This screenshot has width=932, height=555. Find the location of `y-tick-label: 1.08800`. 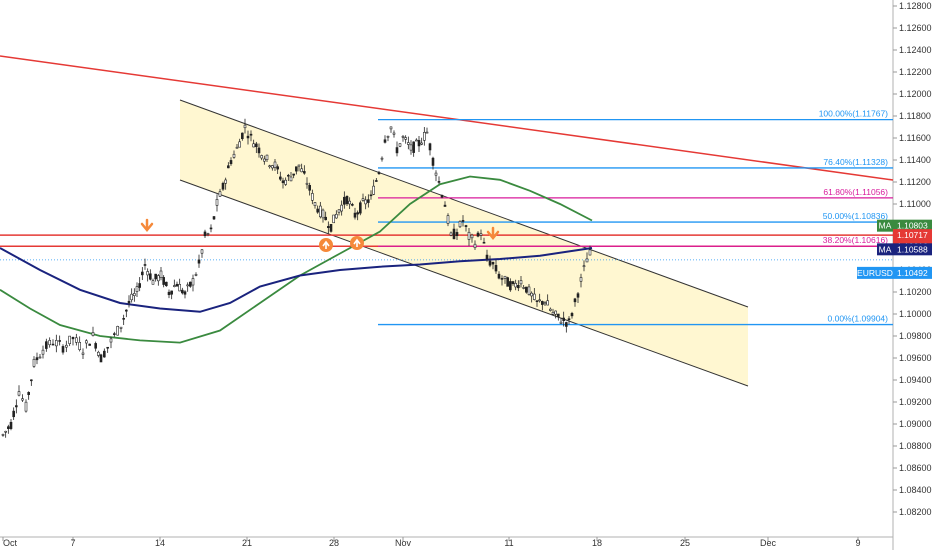

y-tick-label: 1.08800 is located at coordinates (915, 446).